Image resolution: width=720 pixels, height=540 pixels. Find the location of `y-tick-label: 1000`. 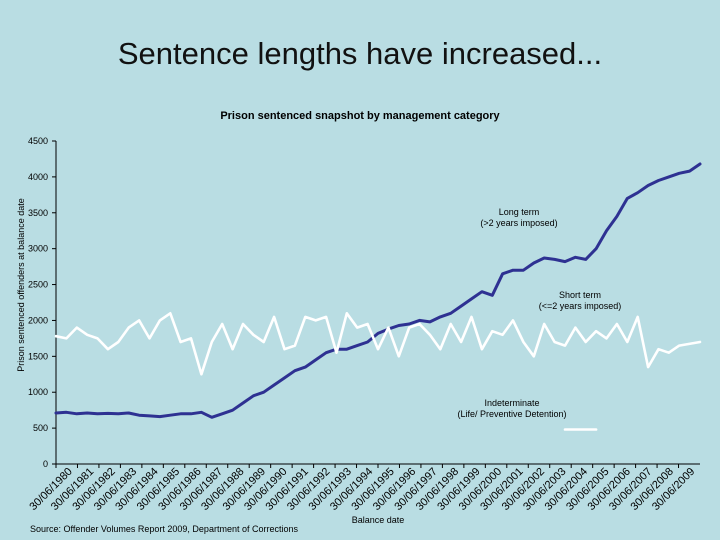

y-tick-label: 1000 is located at coordinates (38, 392).